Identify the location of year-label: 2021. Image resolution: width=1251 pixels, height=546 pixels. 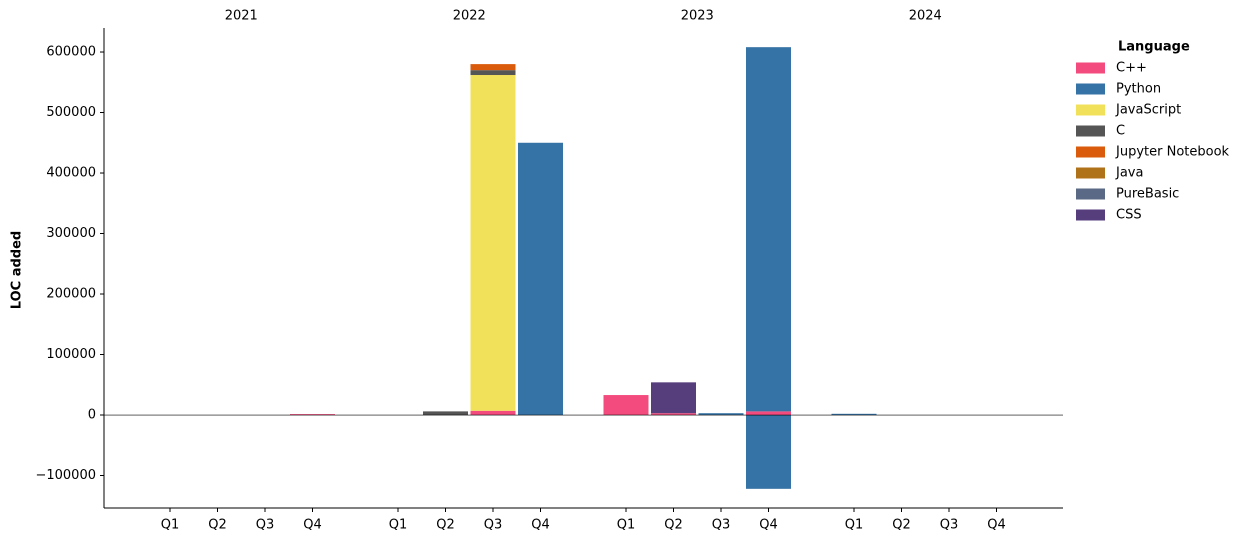
(241, 16).